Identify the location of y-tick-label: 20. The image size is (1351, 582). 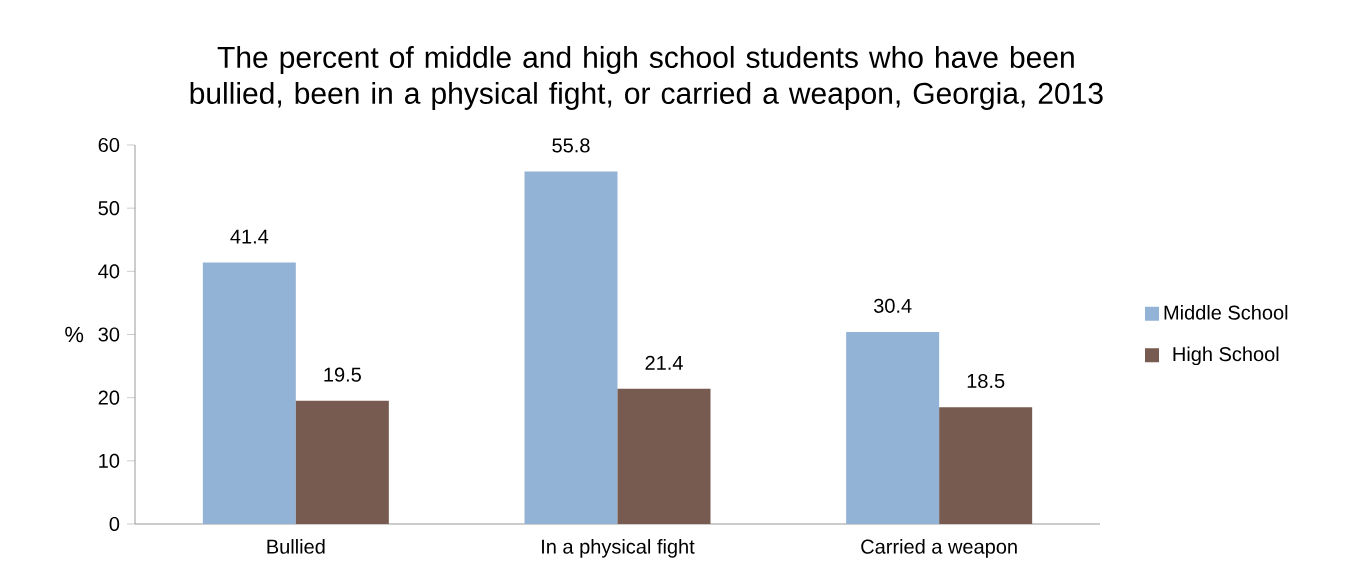
(109, 397).